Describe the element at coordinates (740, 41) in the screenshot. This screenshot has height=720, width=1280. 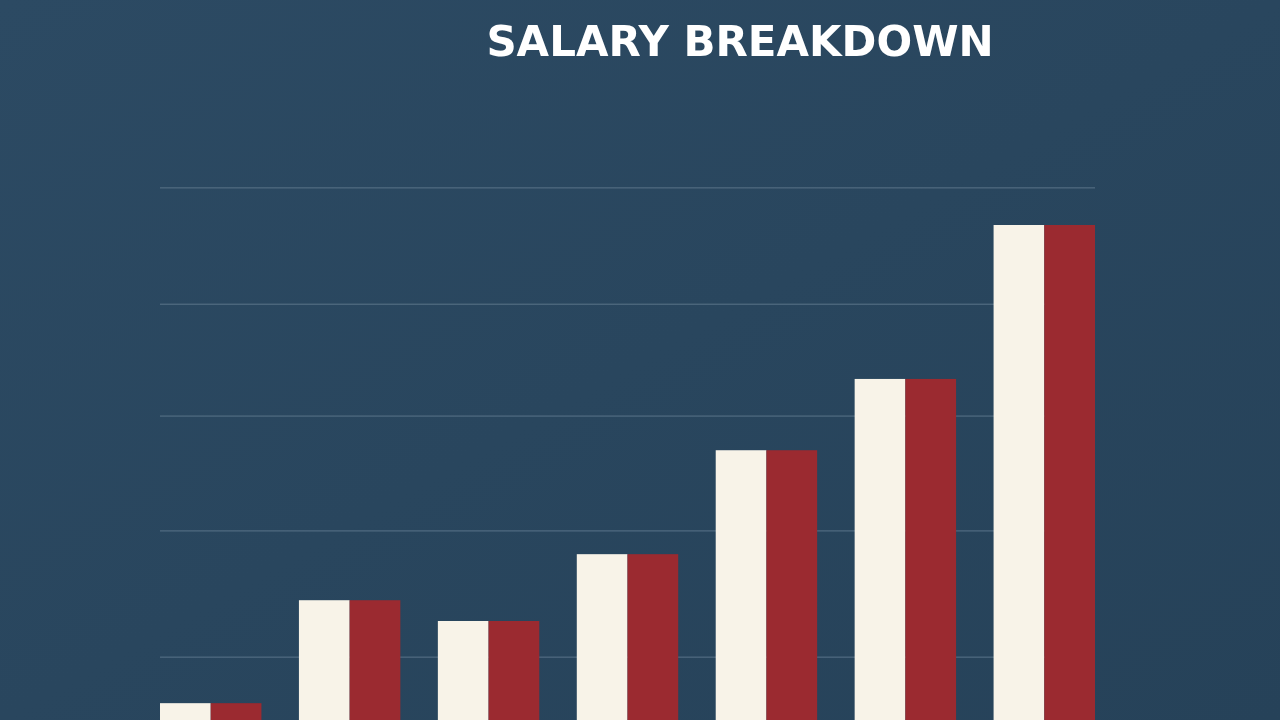
I see `chart-title: SALARY BREAKDOWN` at that location.